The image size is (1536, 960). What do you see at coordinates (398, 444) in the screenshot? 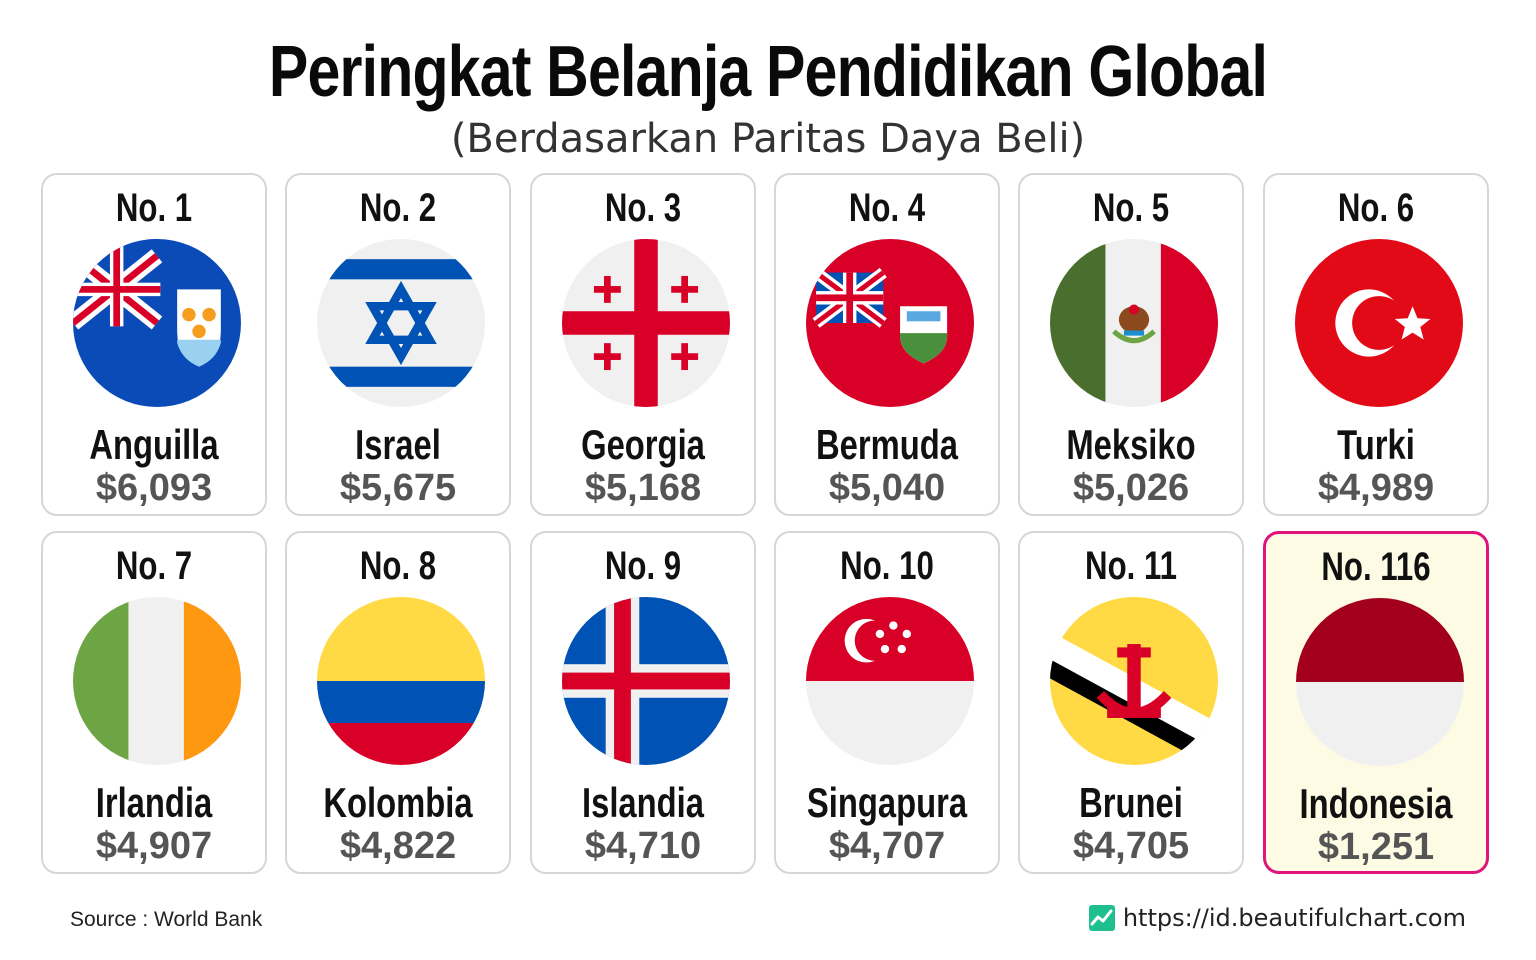
I see `country-name: Israel` at bounding box center [398, 444].